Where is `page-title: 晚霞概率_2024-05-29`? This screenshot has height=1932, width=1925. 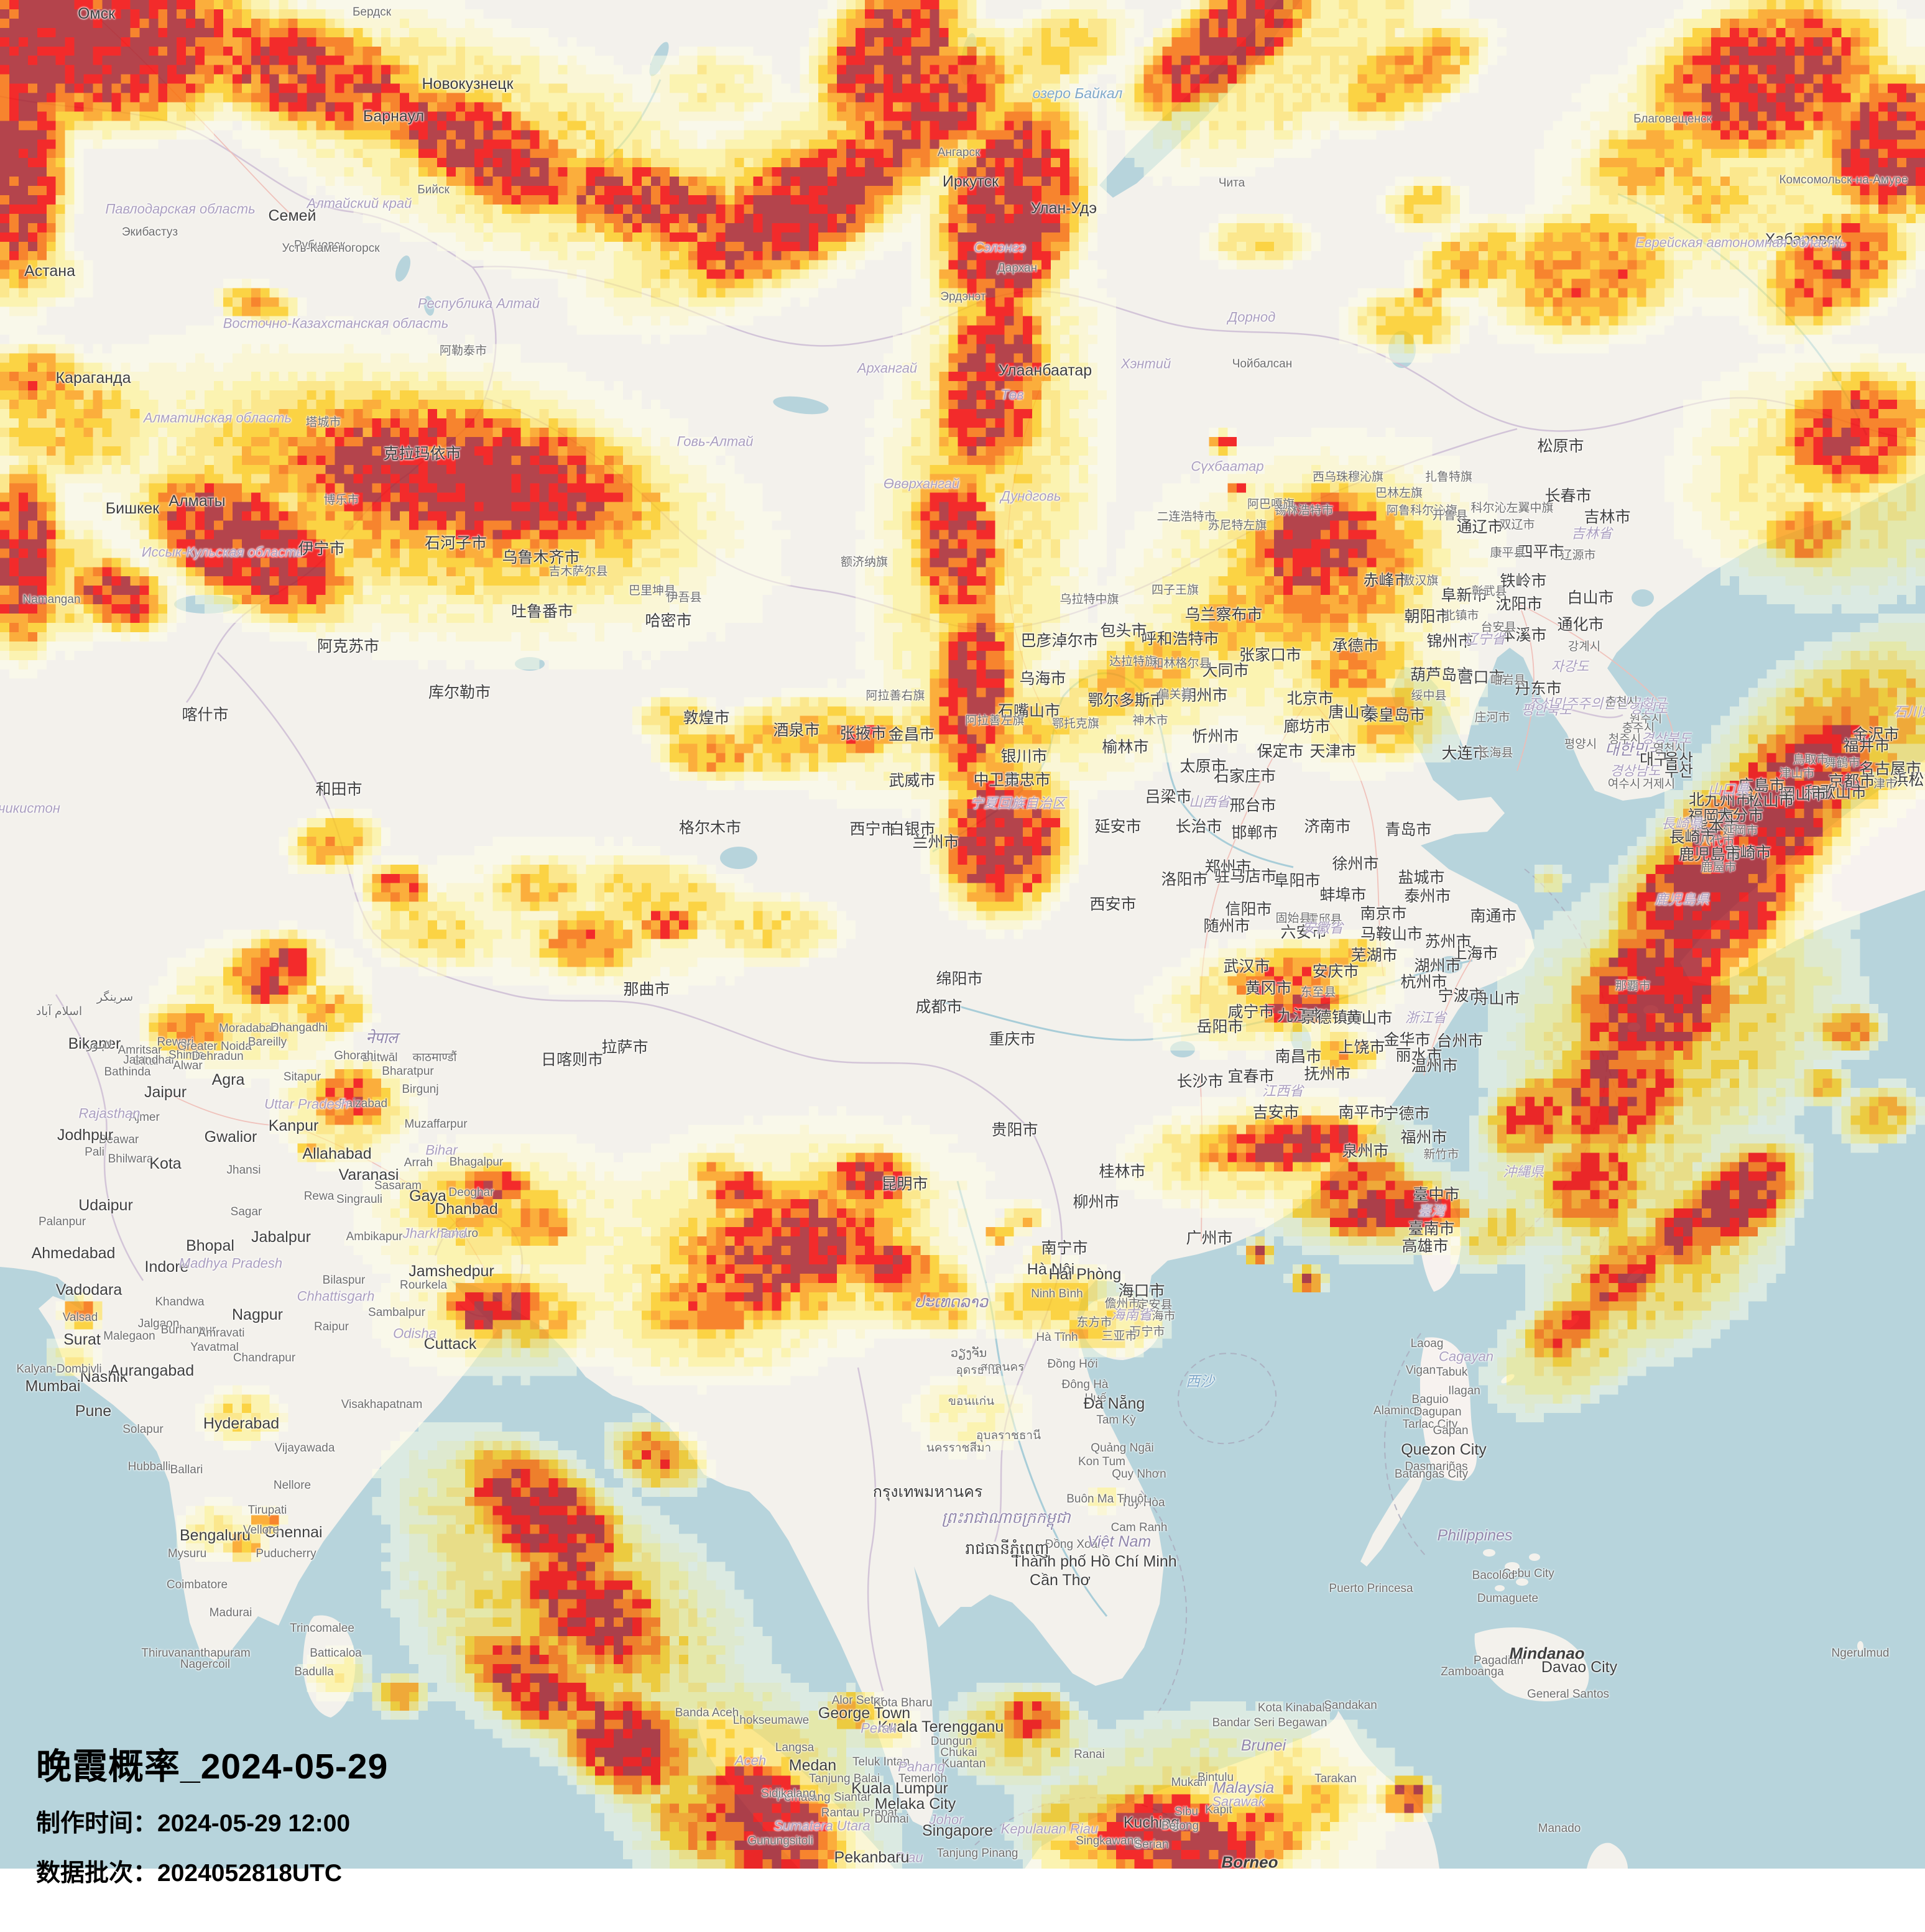 page-title: 晚霞概率_2024-05-29 is located at coordinates (212, 1767).